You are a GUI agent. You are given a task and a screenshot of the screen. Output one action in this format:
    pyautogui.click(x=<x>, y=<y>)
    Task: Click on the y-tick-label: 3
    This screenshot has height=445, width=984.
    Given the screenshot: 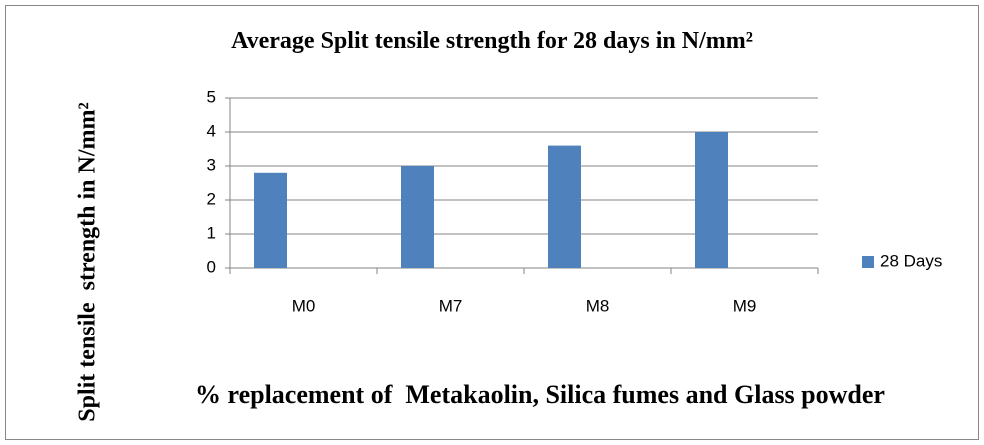 What is the action you would take?
    pyautogui.click(x=211, y=164)
    